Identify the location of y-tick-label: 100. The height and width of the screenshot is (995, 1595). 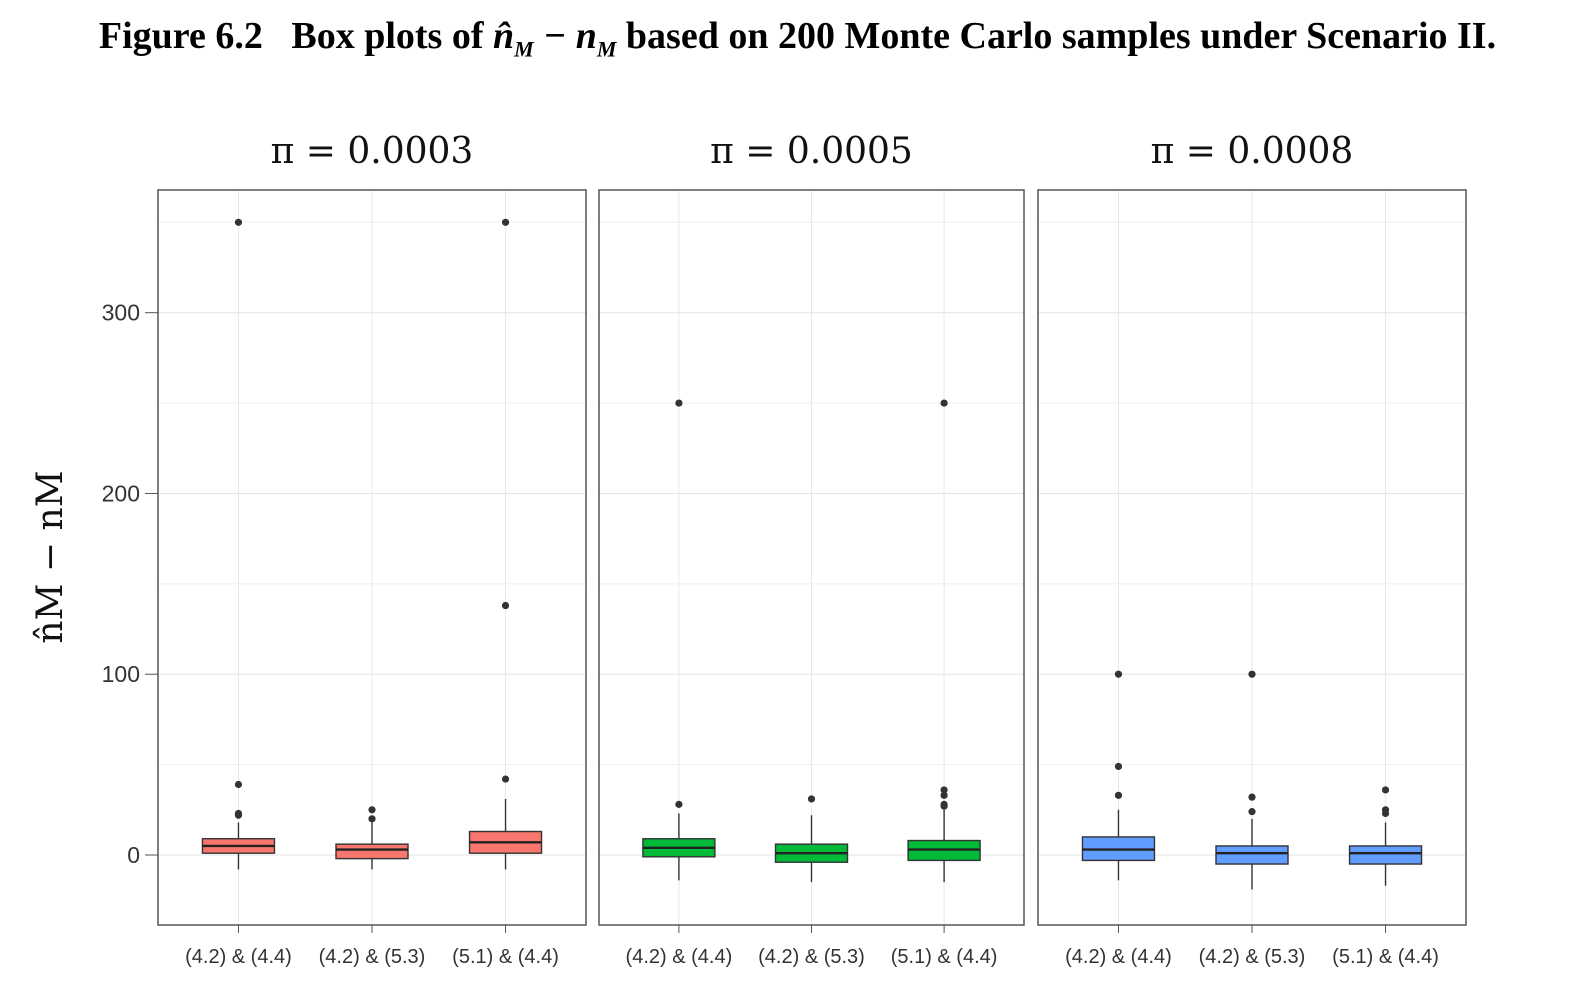
(121, 674).